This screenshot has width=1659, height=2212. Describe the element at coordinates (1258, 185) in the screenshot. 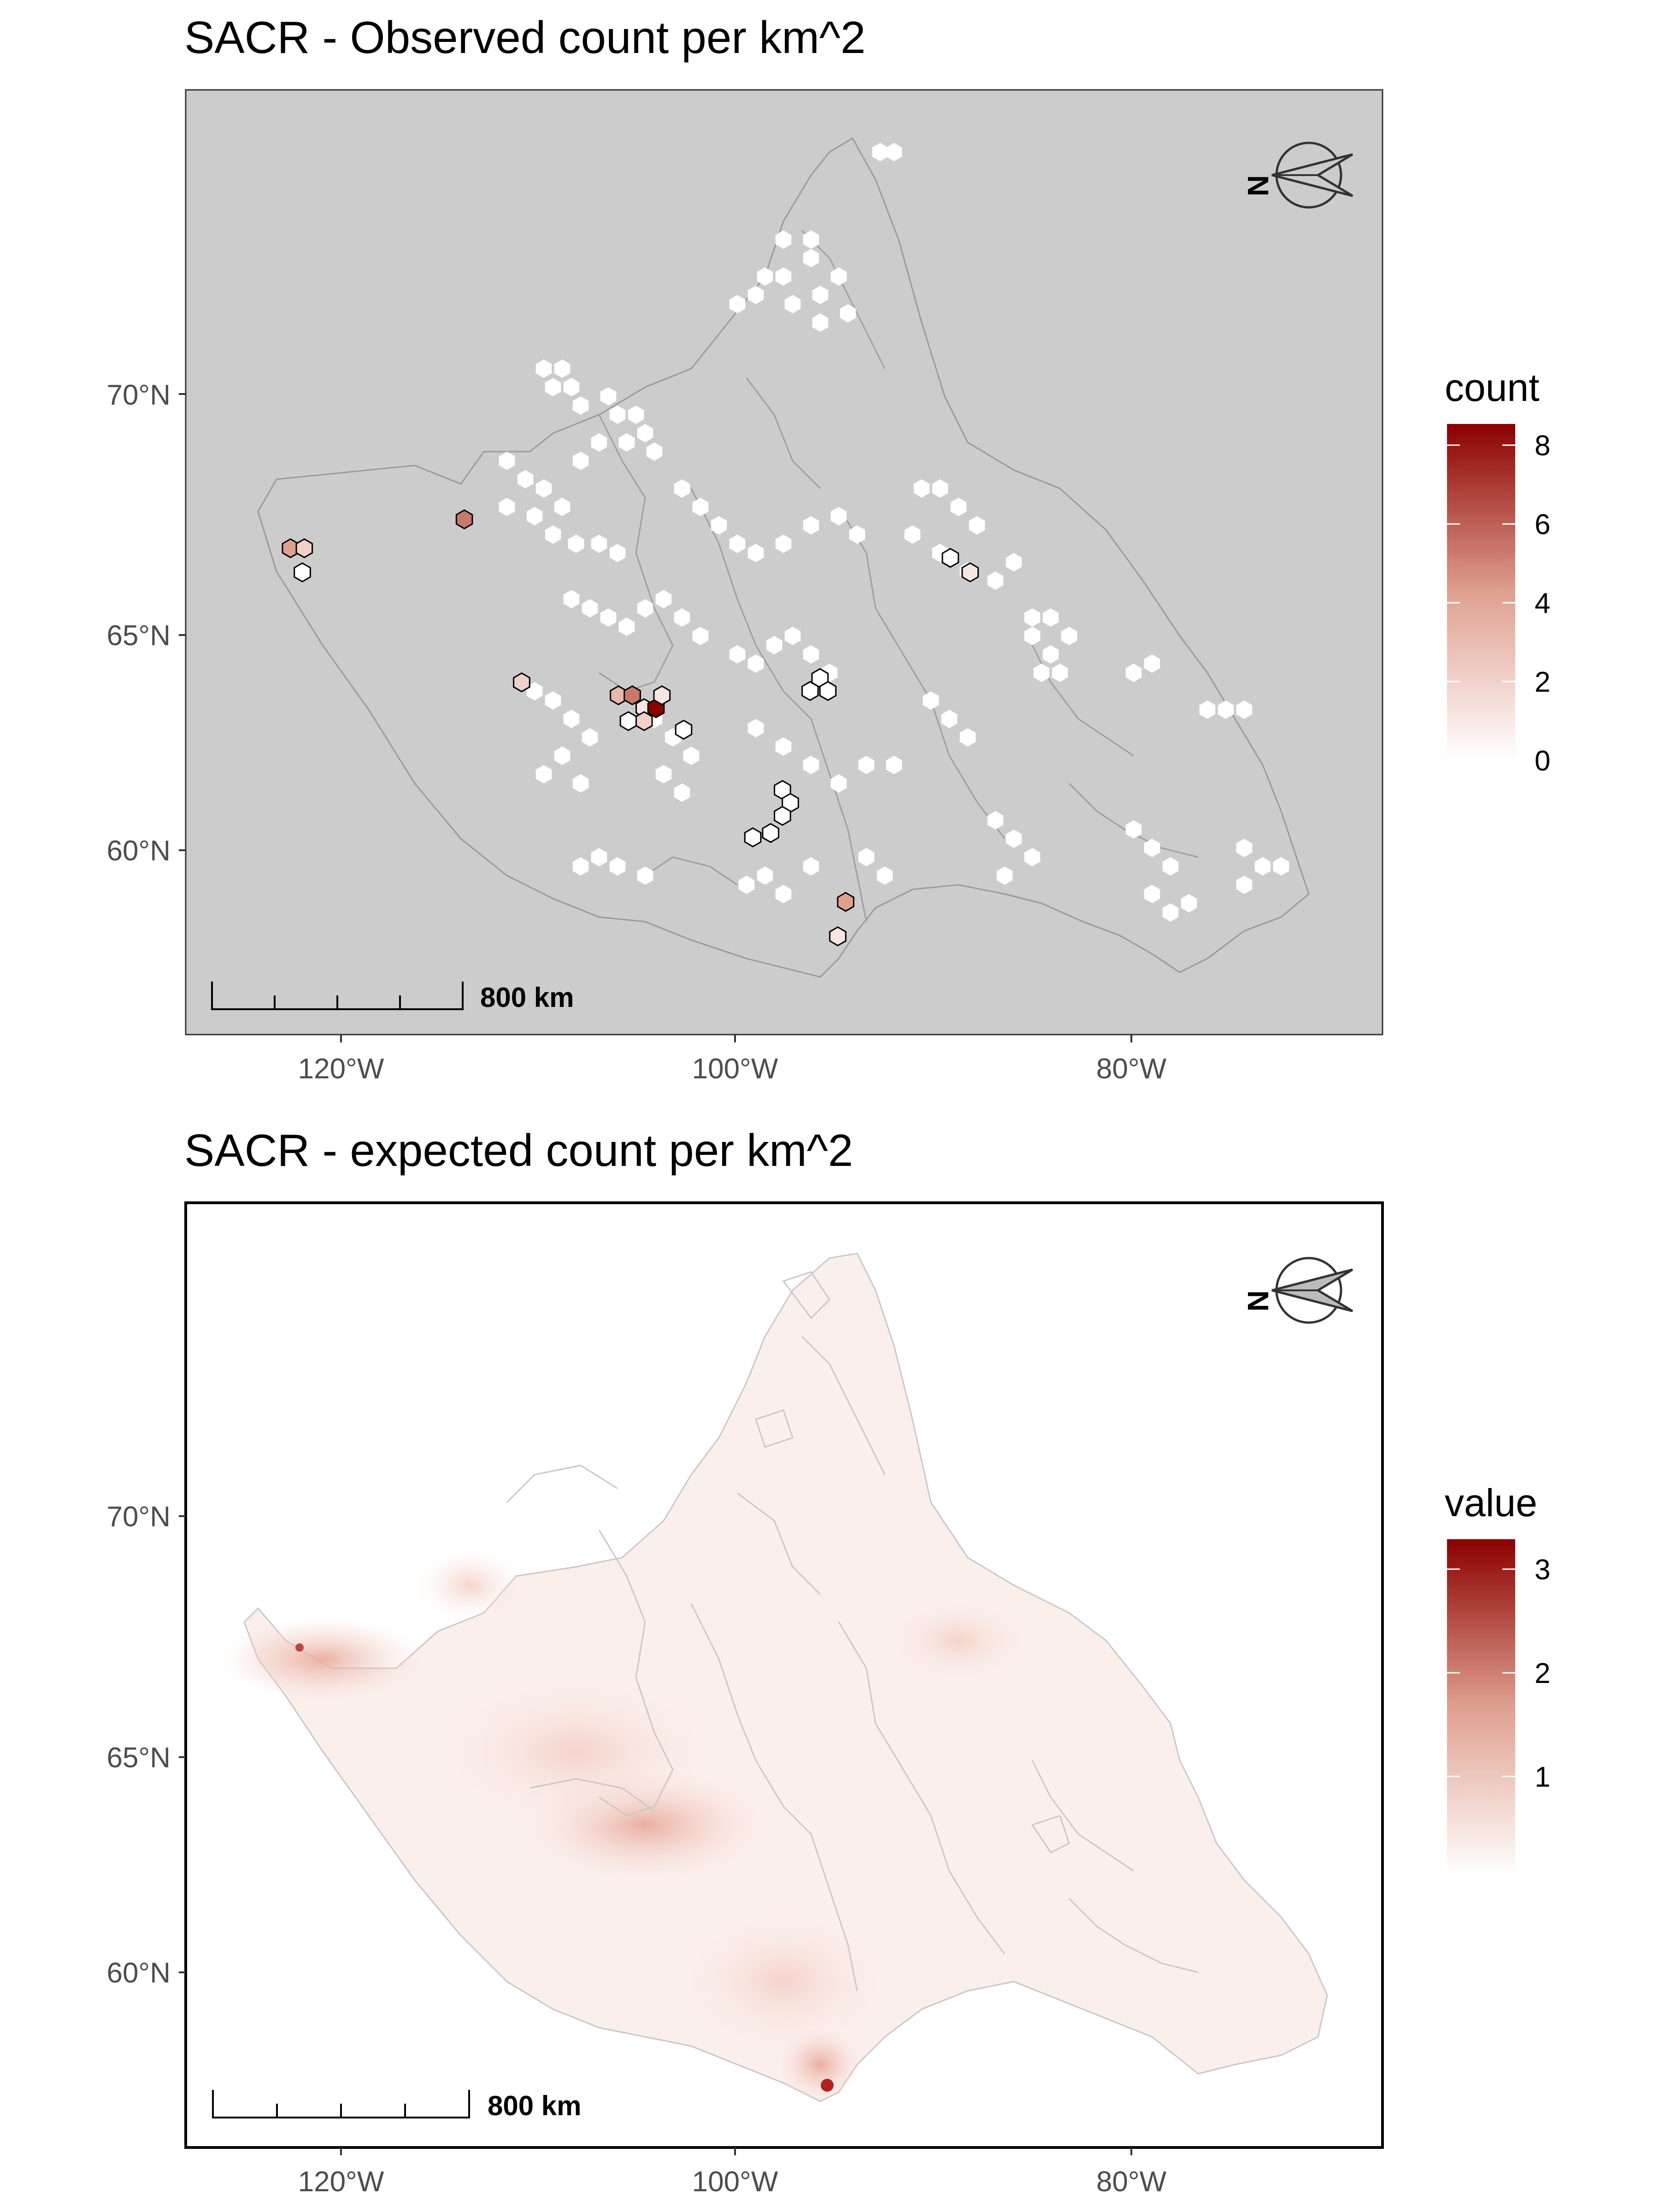

I see `north-arrow-label-1: N` at that location.